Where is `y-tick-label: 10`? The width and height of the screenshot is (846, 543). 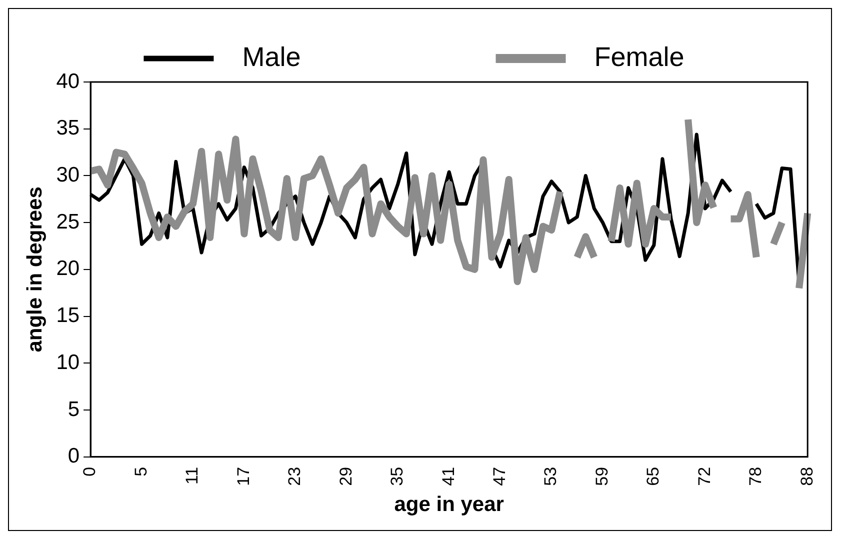
y-tick-label: 10 is located at coordinates (68, 362).